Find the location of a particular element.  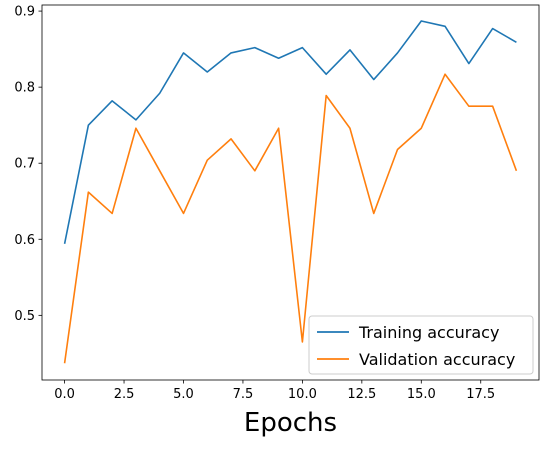

x-tick-label: 5.0 is located at coordinates (183, 394).